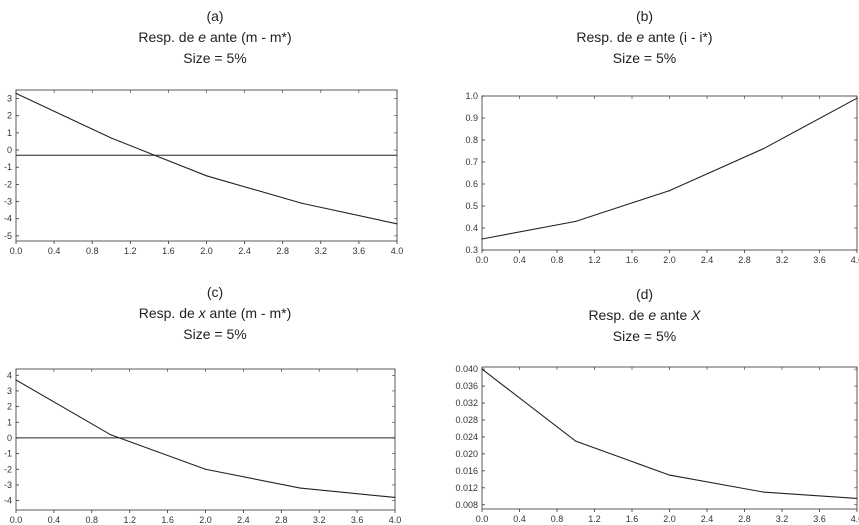  What do you see at coordinates (54, 251) in the screenshot?
I see `x-tick-label-a: 0.4` at bounding box center [54, 251].